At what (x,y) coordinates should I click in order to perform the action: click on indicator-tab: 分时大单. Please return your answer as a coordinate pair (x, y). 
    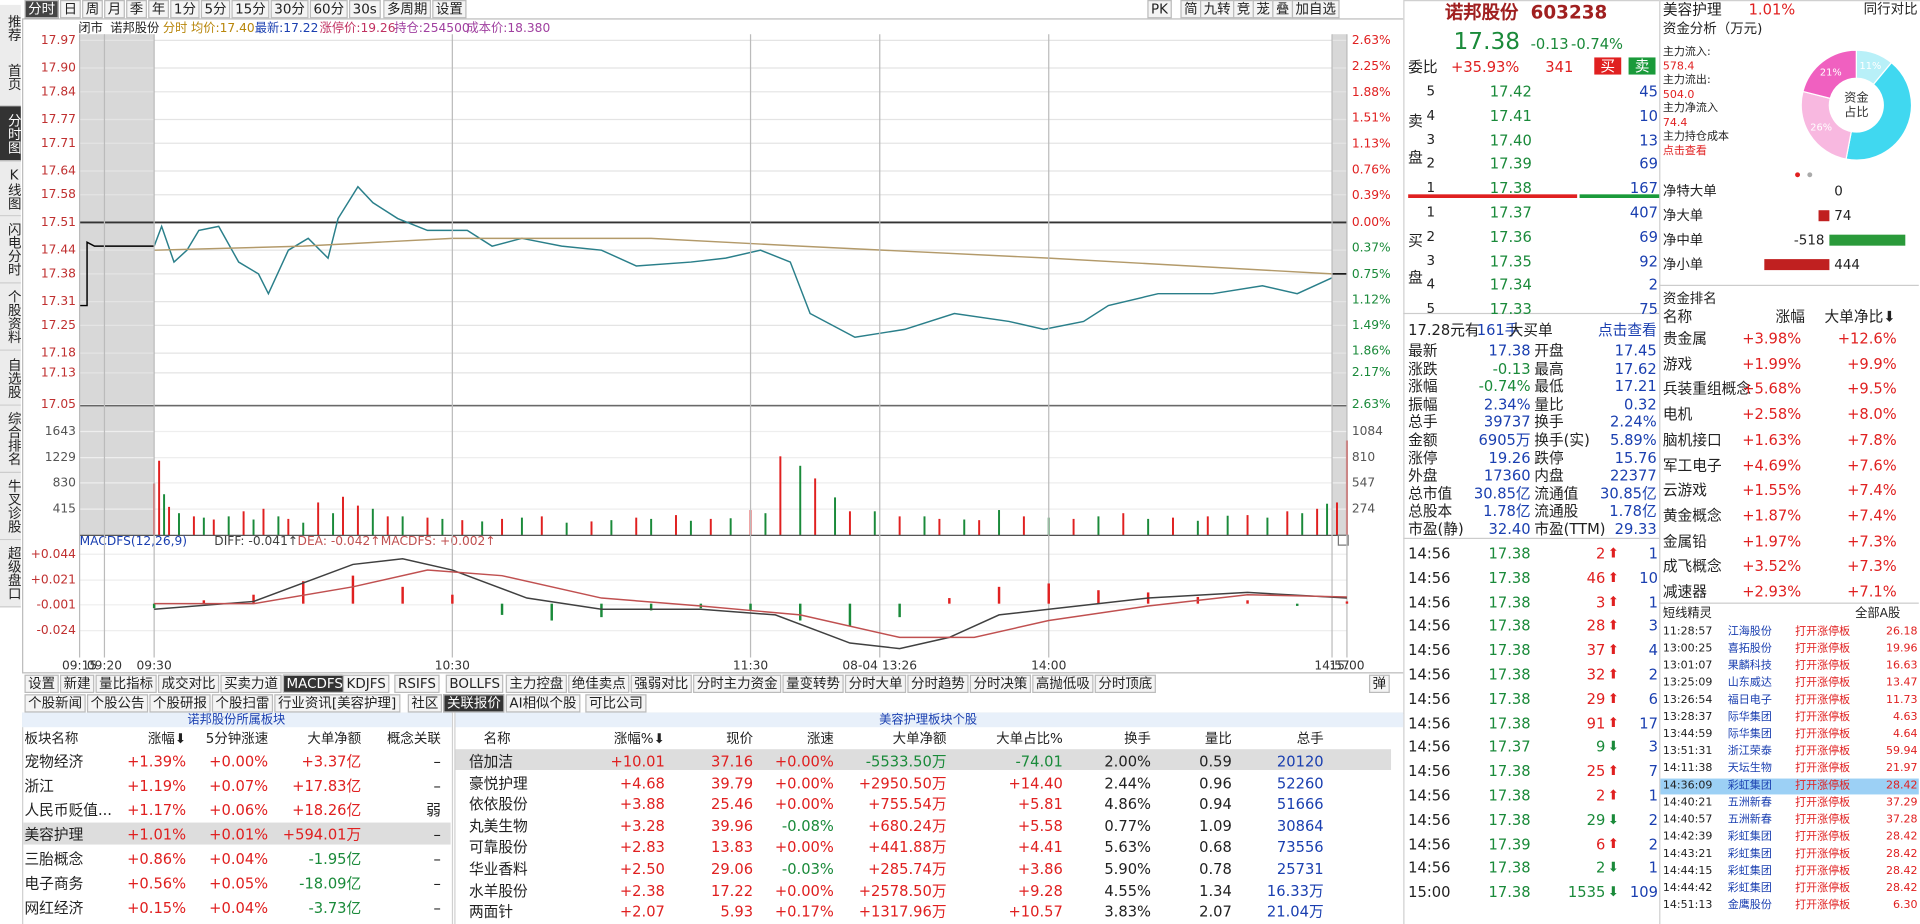
    Looking at the image, I should click on (875, 683).